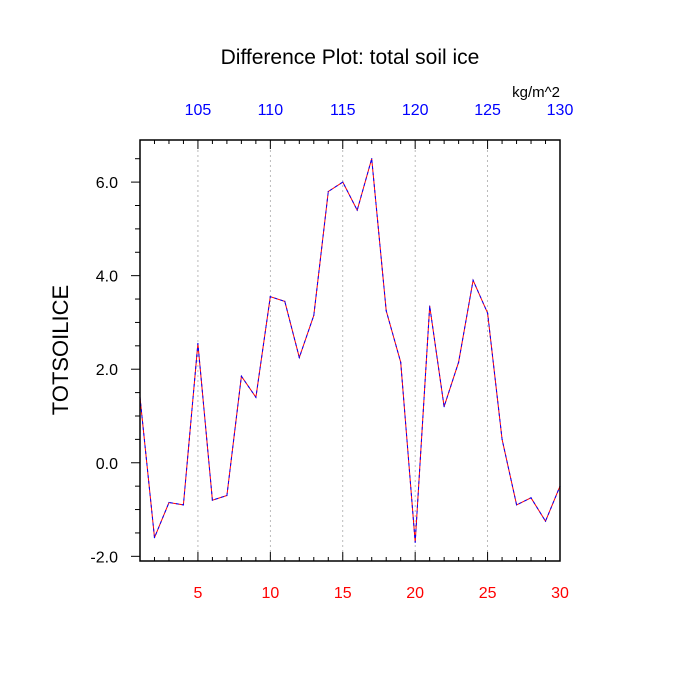 This screenshot has height=700, width=700. What do you see at coordinates (487, 110) in the screenshot?
I see `top-tick-label: 125` at bounding box center [487, 110].